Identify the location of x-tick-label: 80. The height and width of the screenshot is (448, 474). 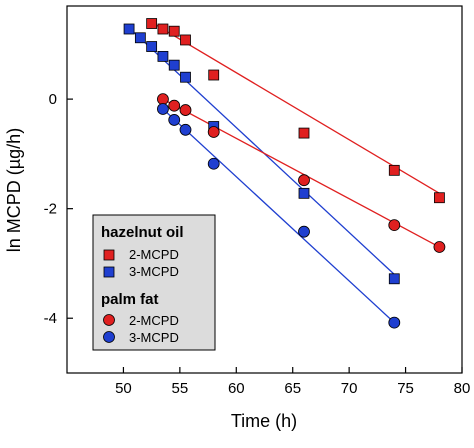
(462, 388).